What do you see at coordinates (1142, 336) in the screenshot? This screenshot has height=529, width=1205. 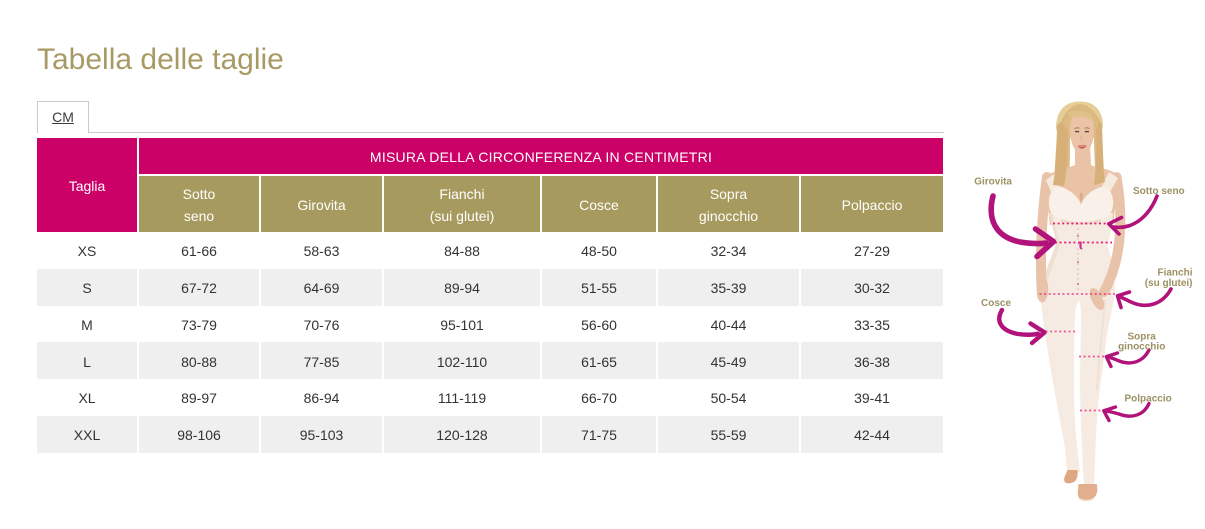 I see `svg-text: Sopra` at bounding box center [1142, 336].